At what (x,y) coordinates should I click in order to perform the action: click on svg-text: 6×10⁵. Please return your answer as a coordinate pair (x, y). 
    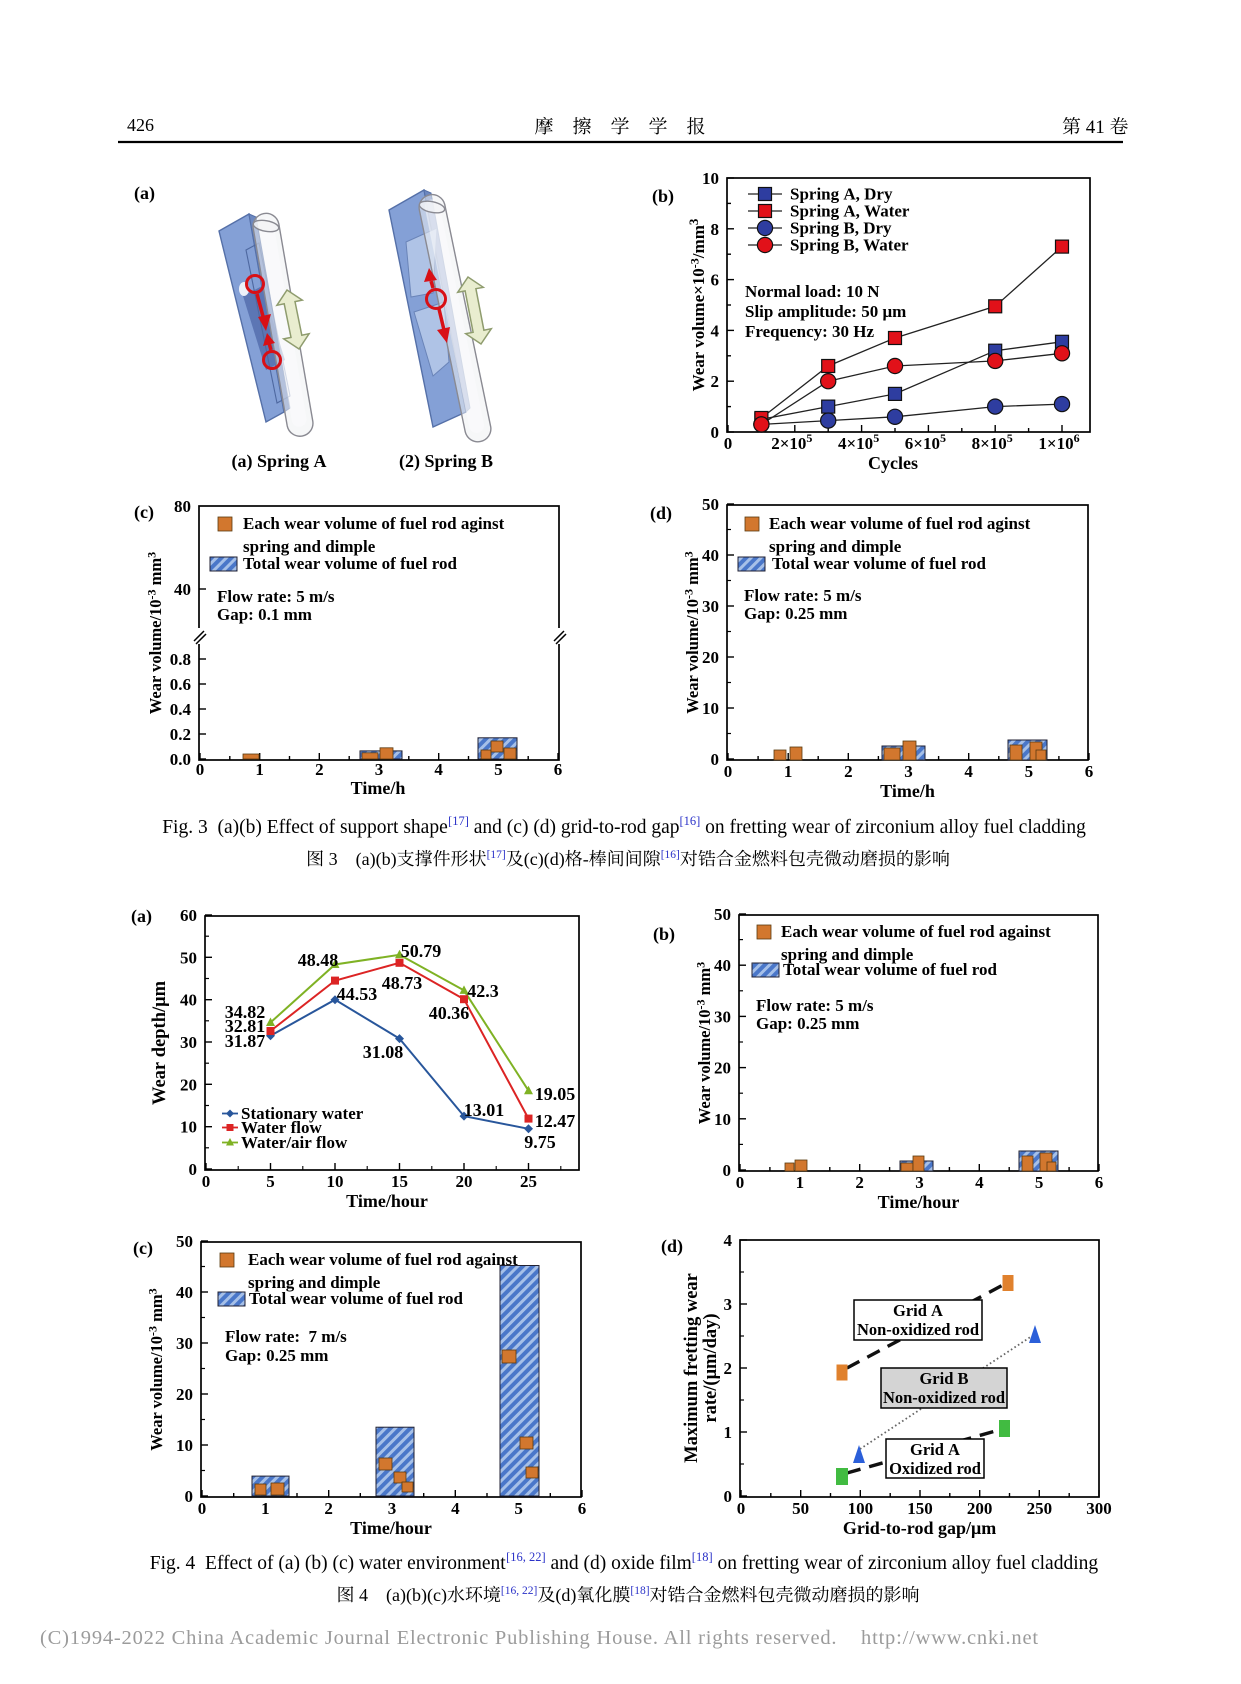
    Looking at the image, I should click on (925, 442).